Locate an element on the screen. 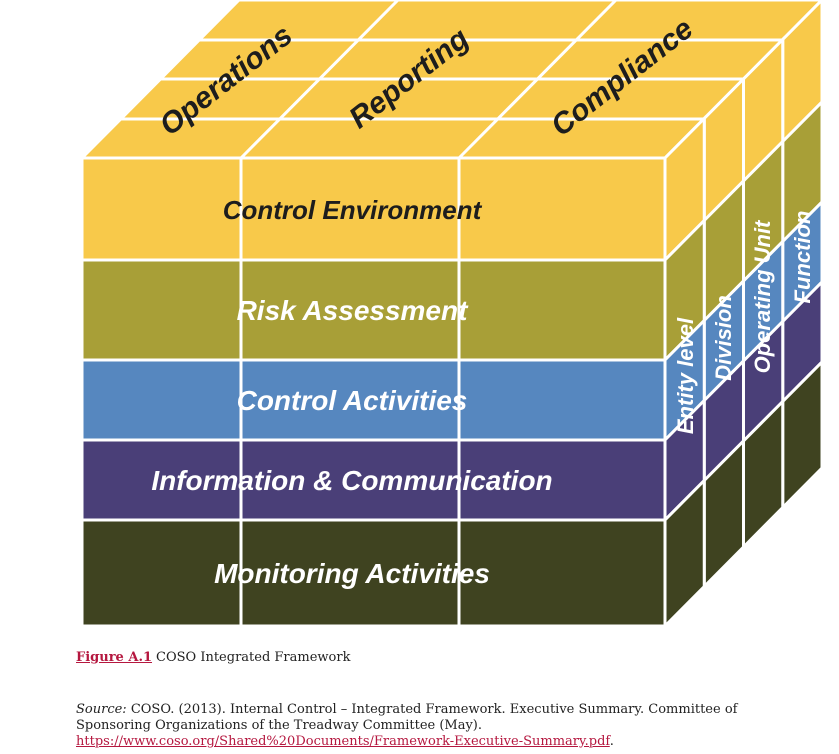 Image resolution: width=839 pixels, height=754 pixels. front-row-control-activities is located at coordinates (373, 400).